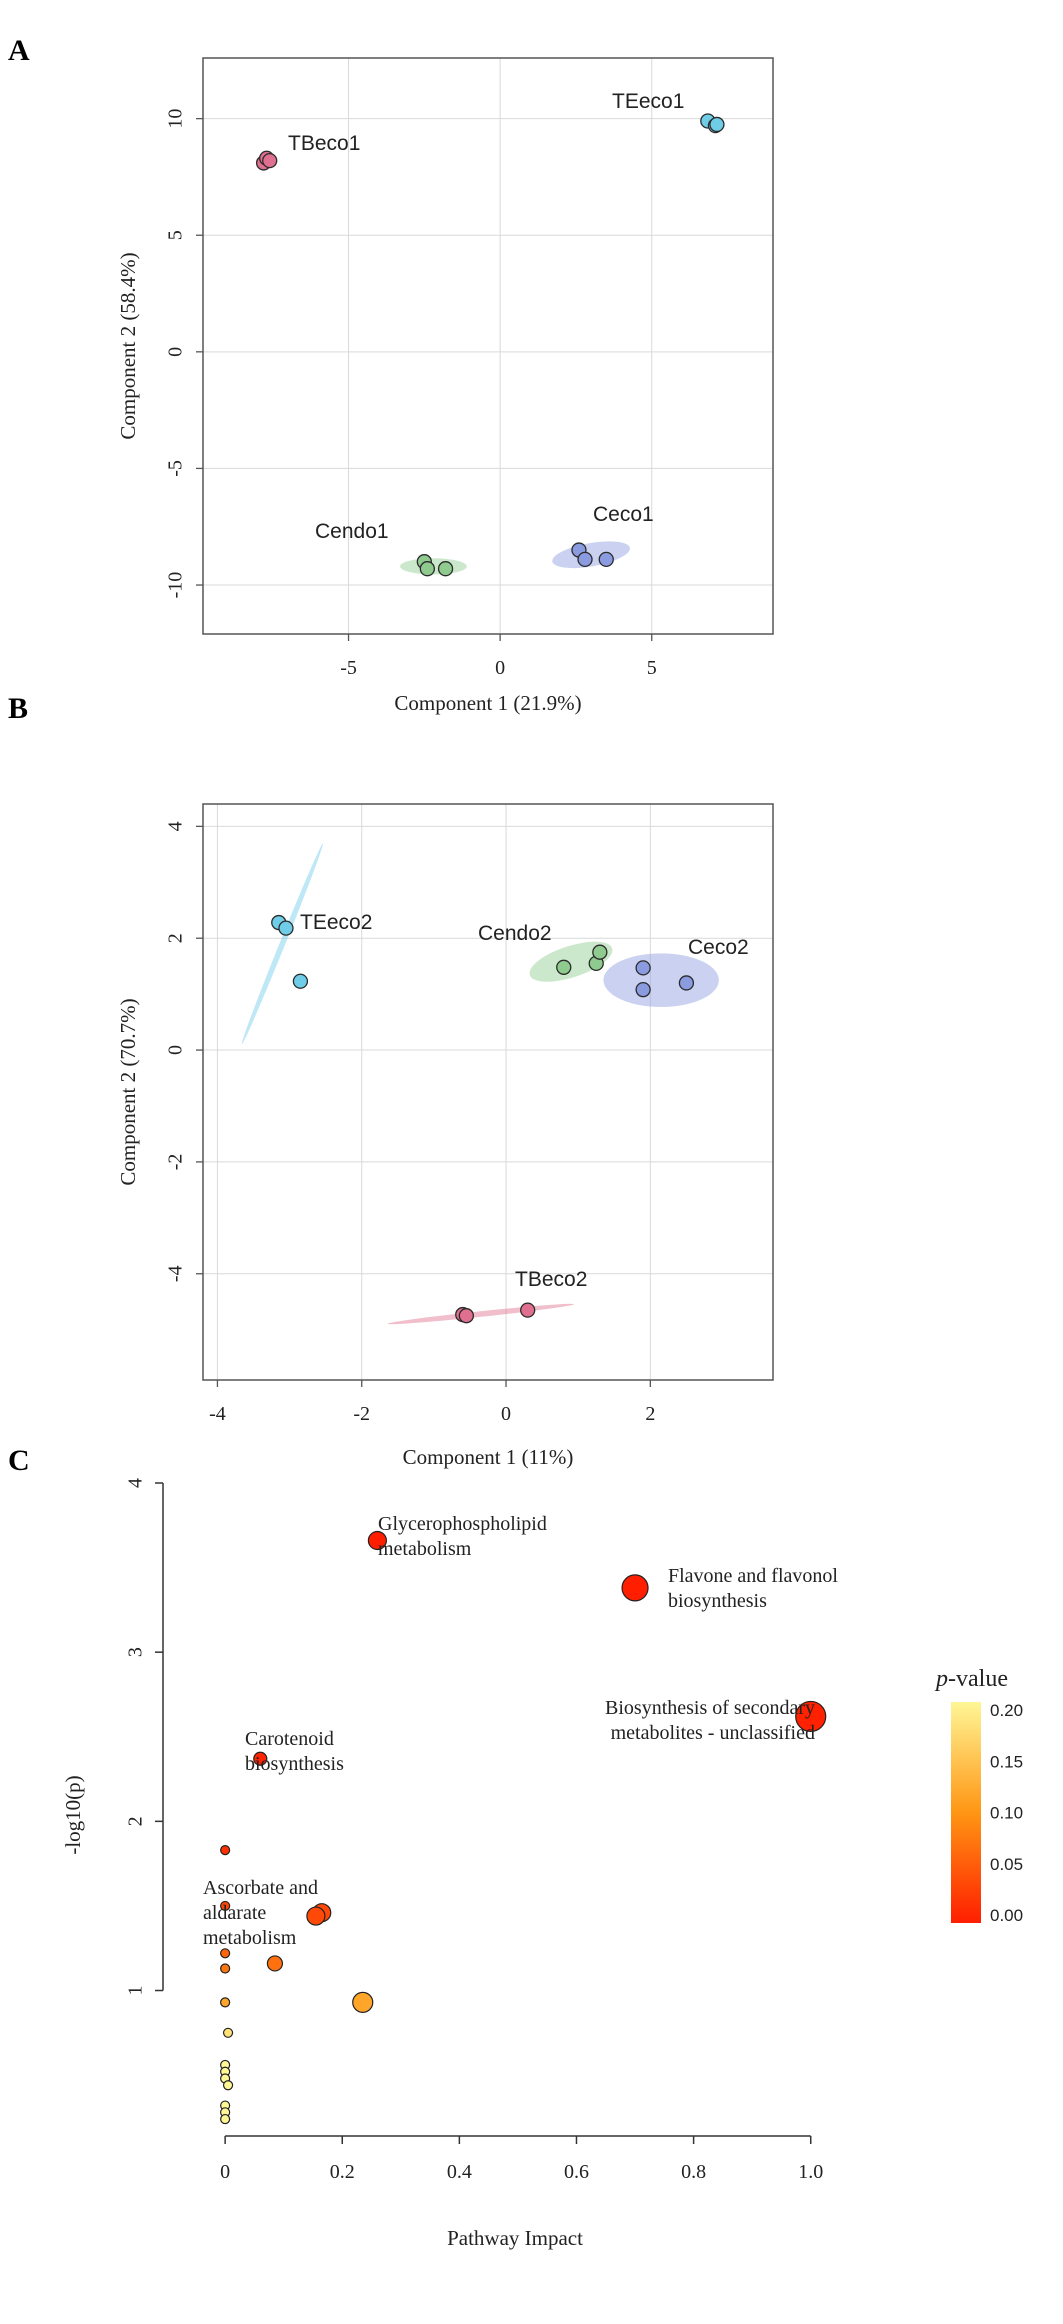  Describe the element at coordinates (18, 708) in the screenshot. I see `panel-letter-b: B` at that location.